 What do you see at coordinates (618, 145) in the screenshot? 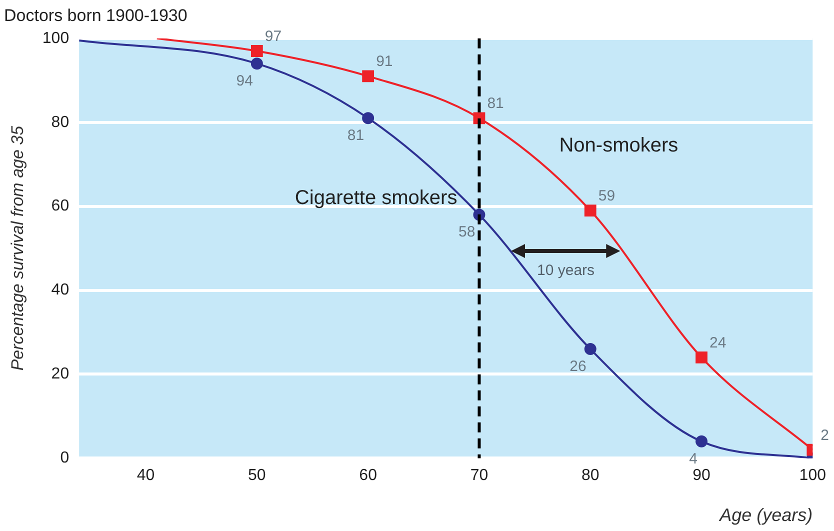
I see `series-label: Non-smokers` at bounding box center [618, 145].